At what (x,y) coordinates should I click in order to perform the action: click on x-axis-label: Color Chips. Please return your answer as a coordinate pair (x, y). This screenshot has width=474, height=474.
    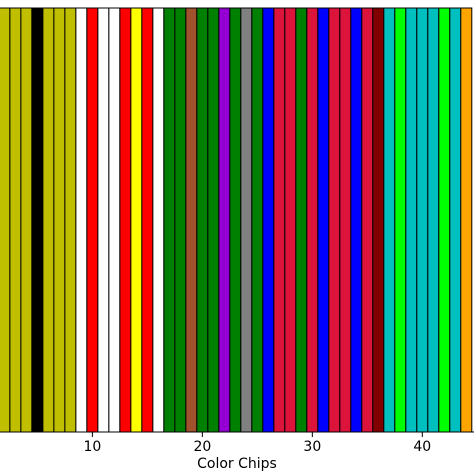
    Looking at the image, I should click on (237, 464).